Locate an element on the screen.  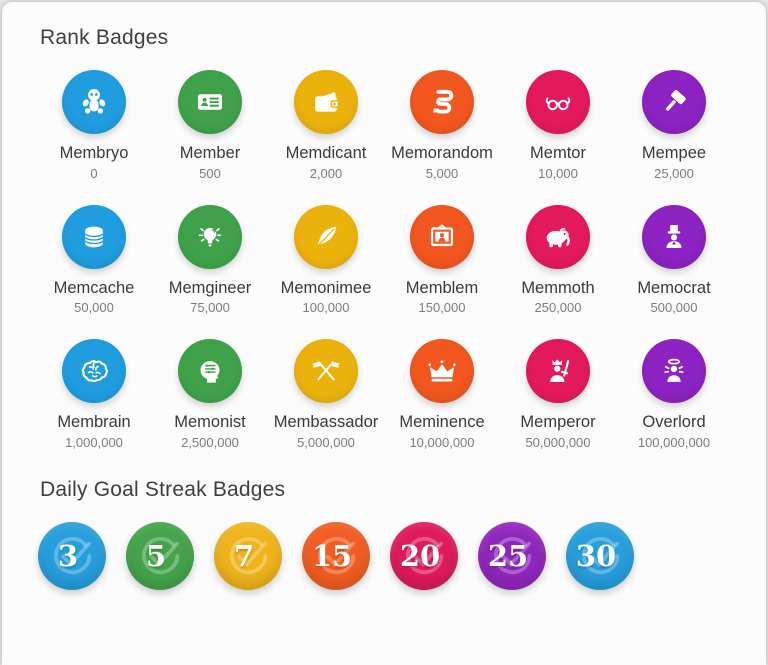
baby-icon is located at coordinates (94, 101).